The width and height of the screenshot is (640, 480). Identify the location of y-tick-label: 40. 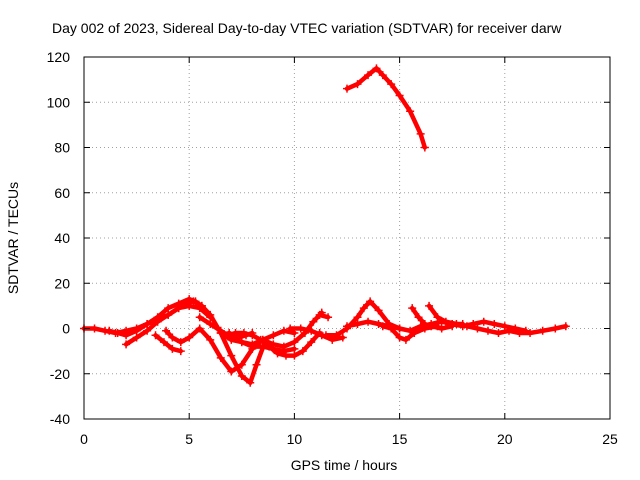
(62, 238).